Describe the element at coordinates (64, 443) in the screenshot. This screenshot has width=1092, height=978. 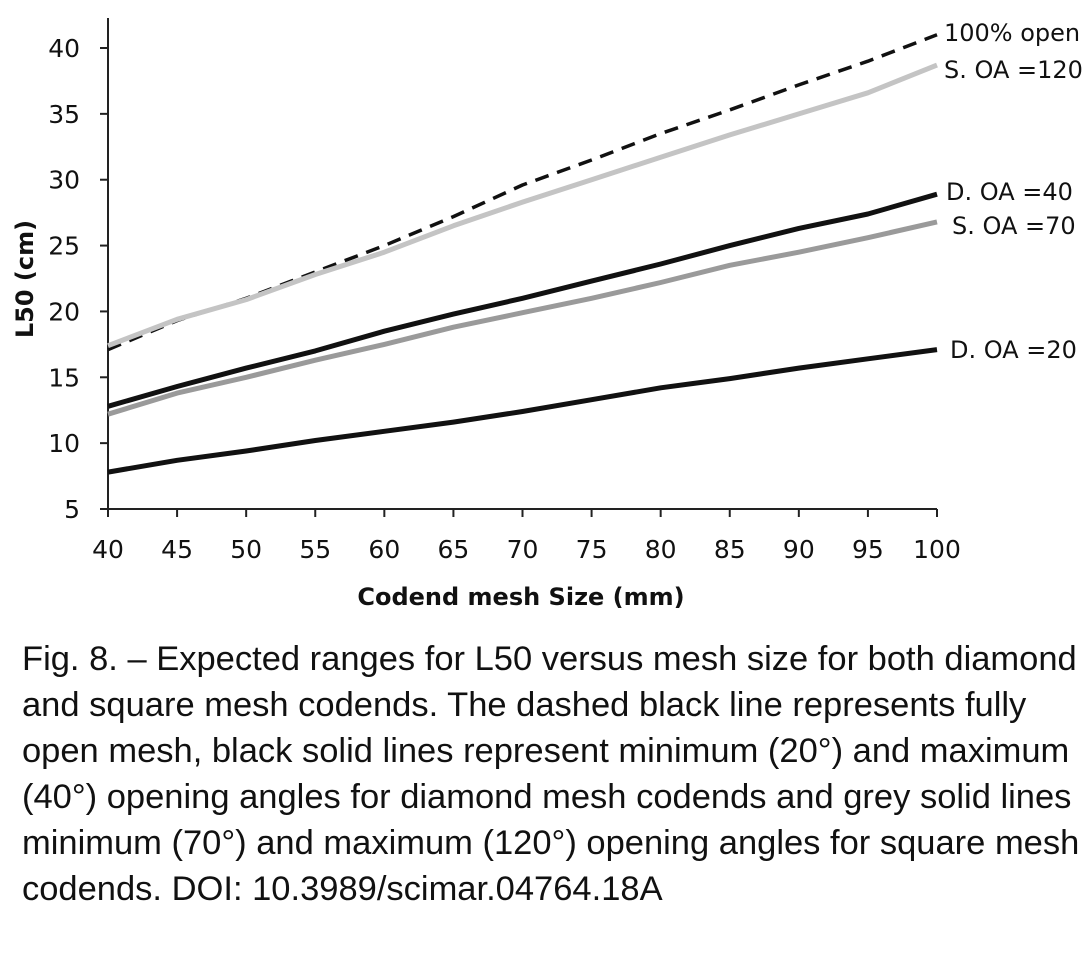
I see `y-tick-label: 10` at that location.